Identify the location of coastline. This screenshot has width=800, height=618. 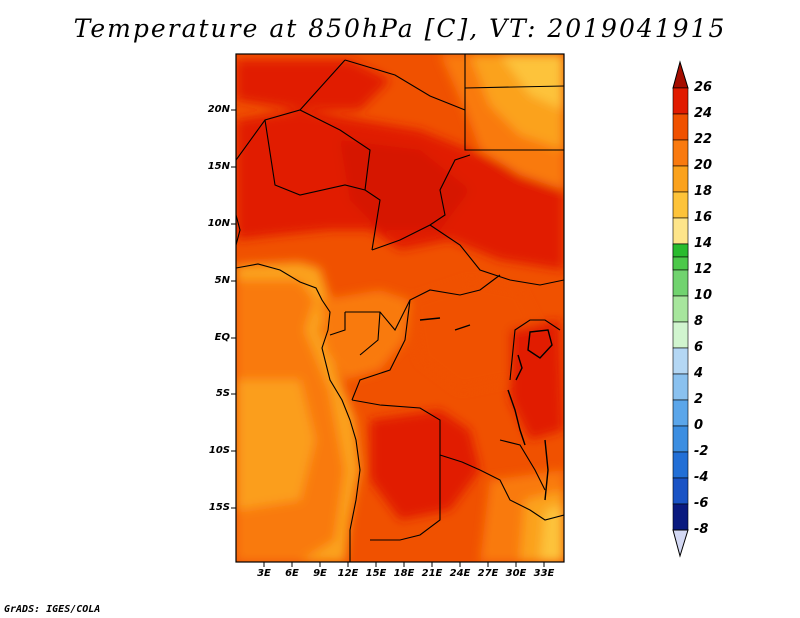
(298, 412).